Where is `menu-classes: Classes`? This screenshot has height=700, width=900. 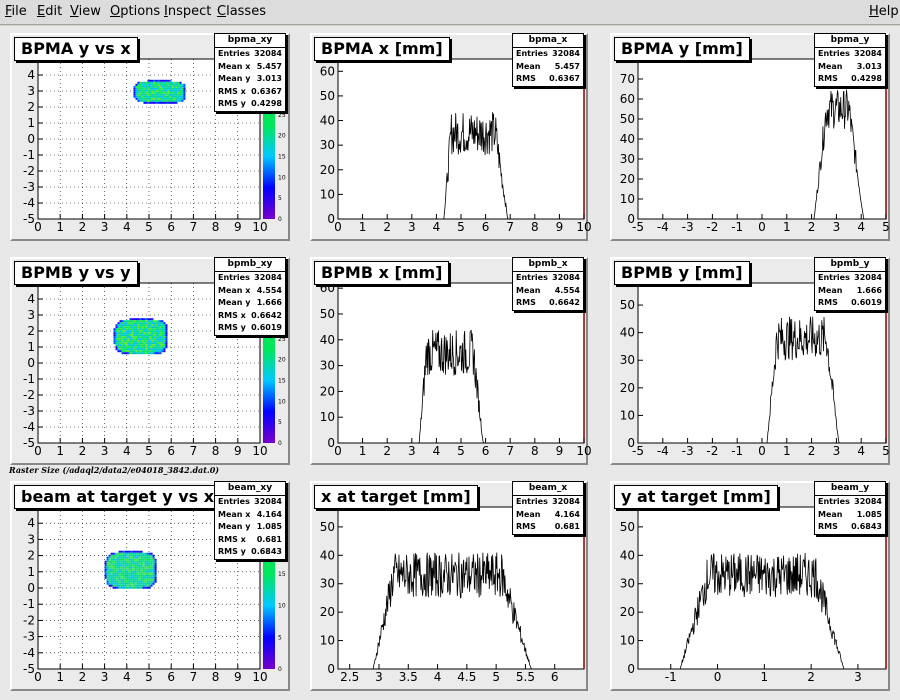 menu-classes: Classes is located at coordinates (241, 11).